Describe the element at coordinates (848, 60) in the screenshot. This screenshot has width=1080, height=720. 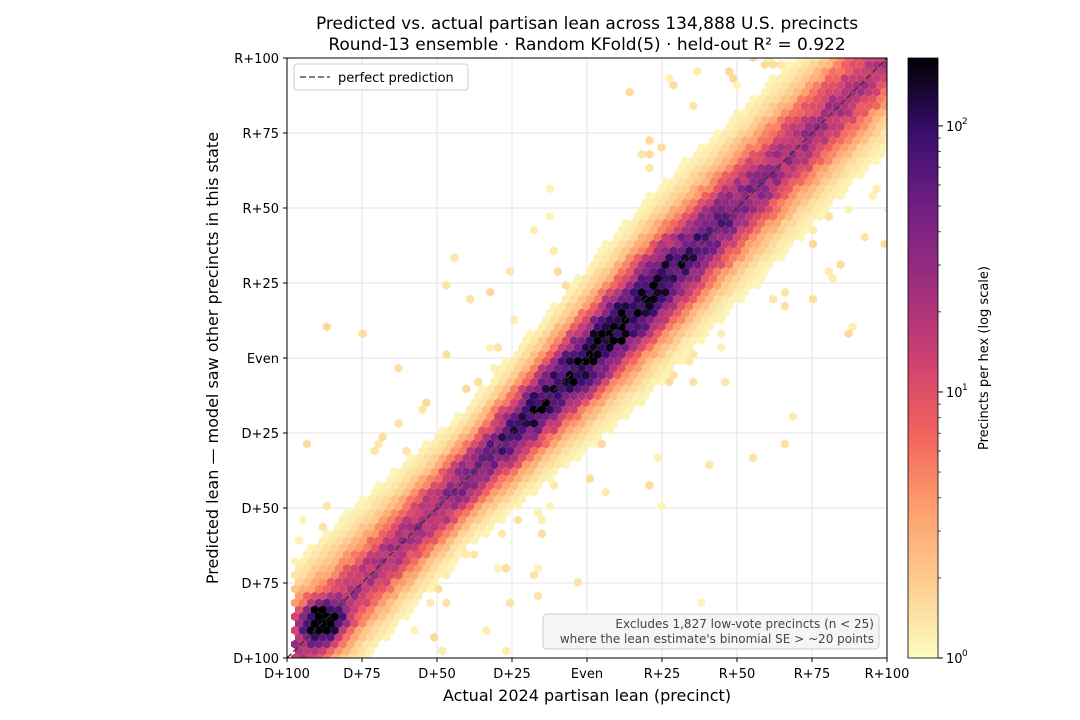
I see `hex-cell-1924` at that location.